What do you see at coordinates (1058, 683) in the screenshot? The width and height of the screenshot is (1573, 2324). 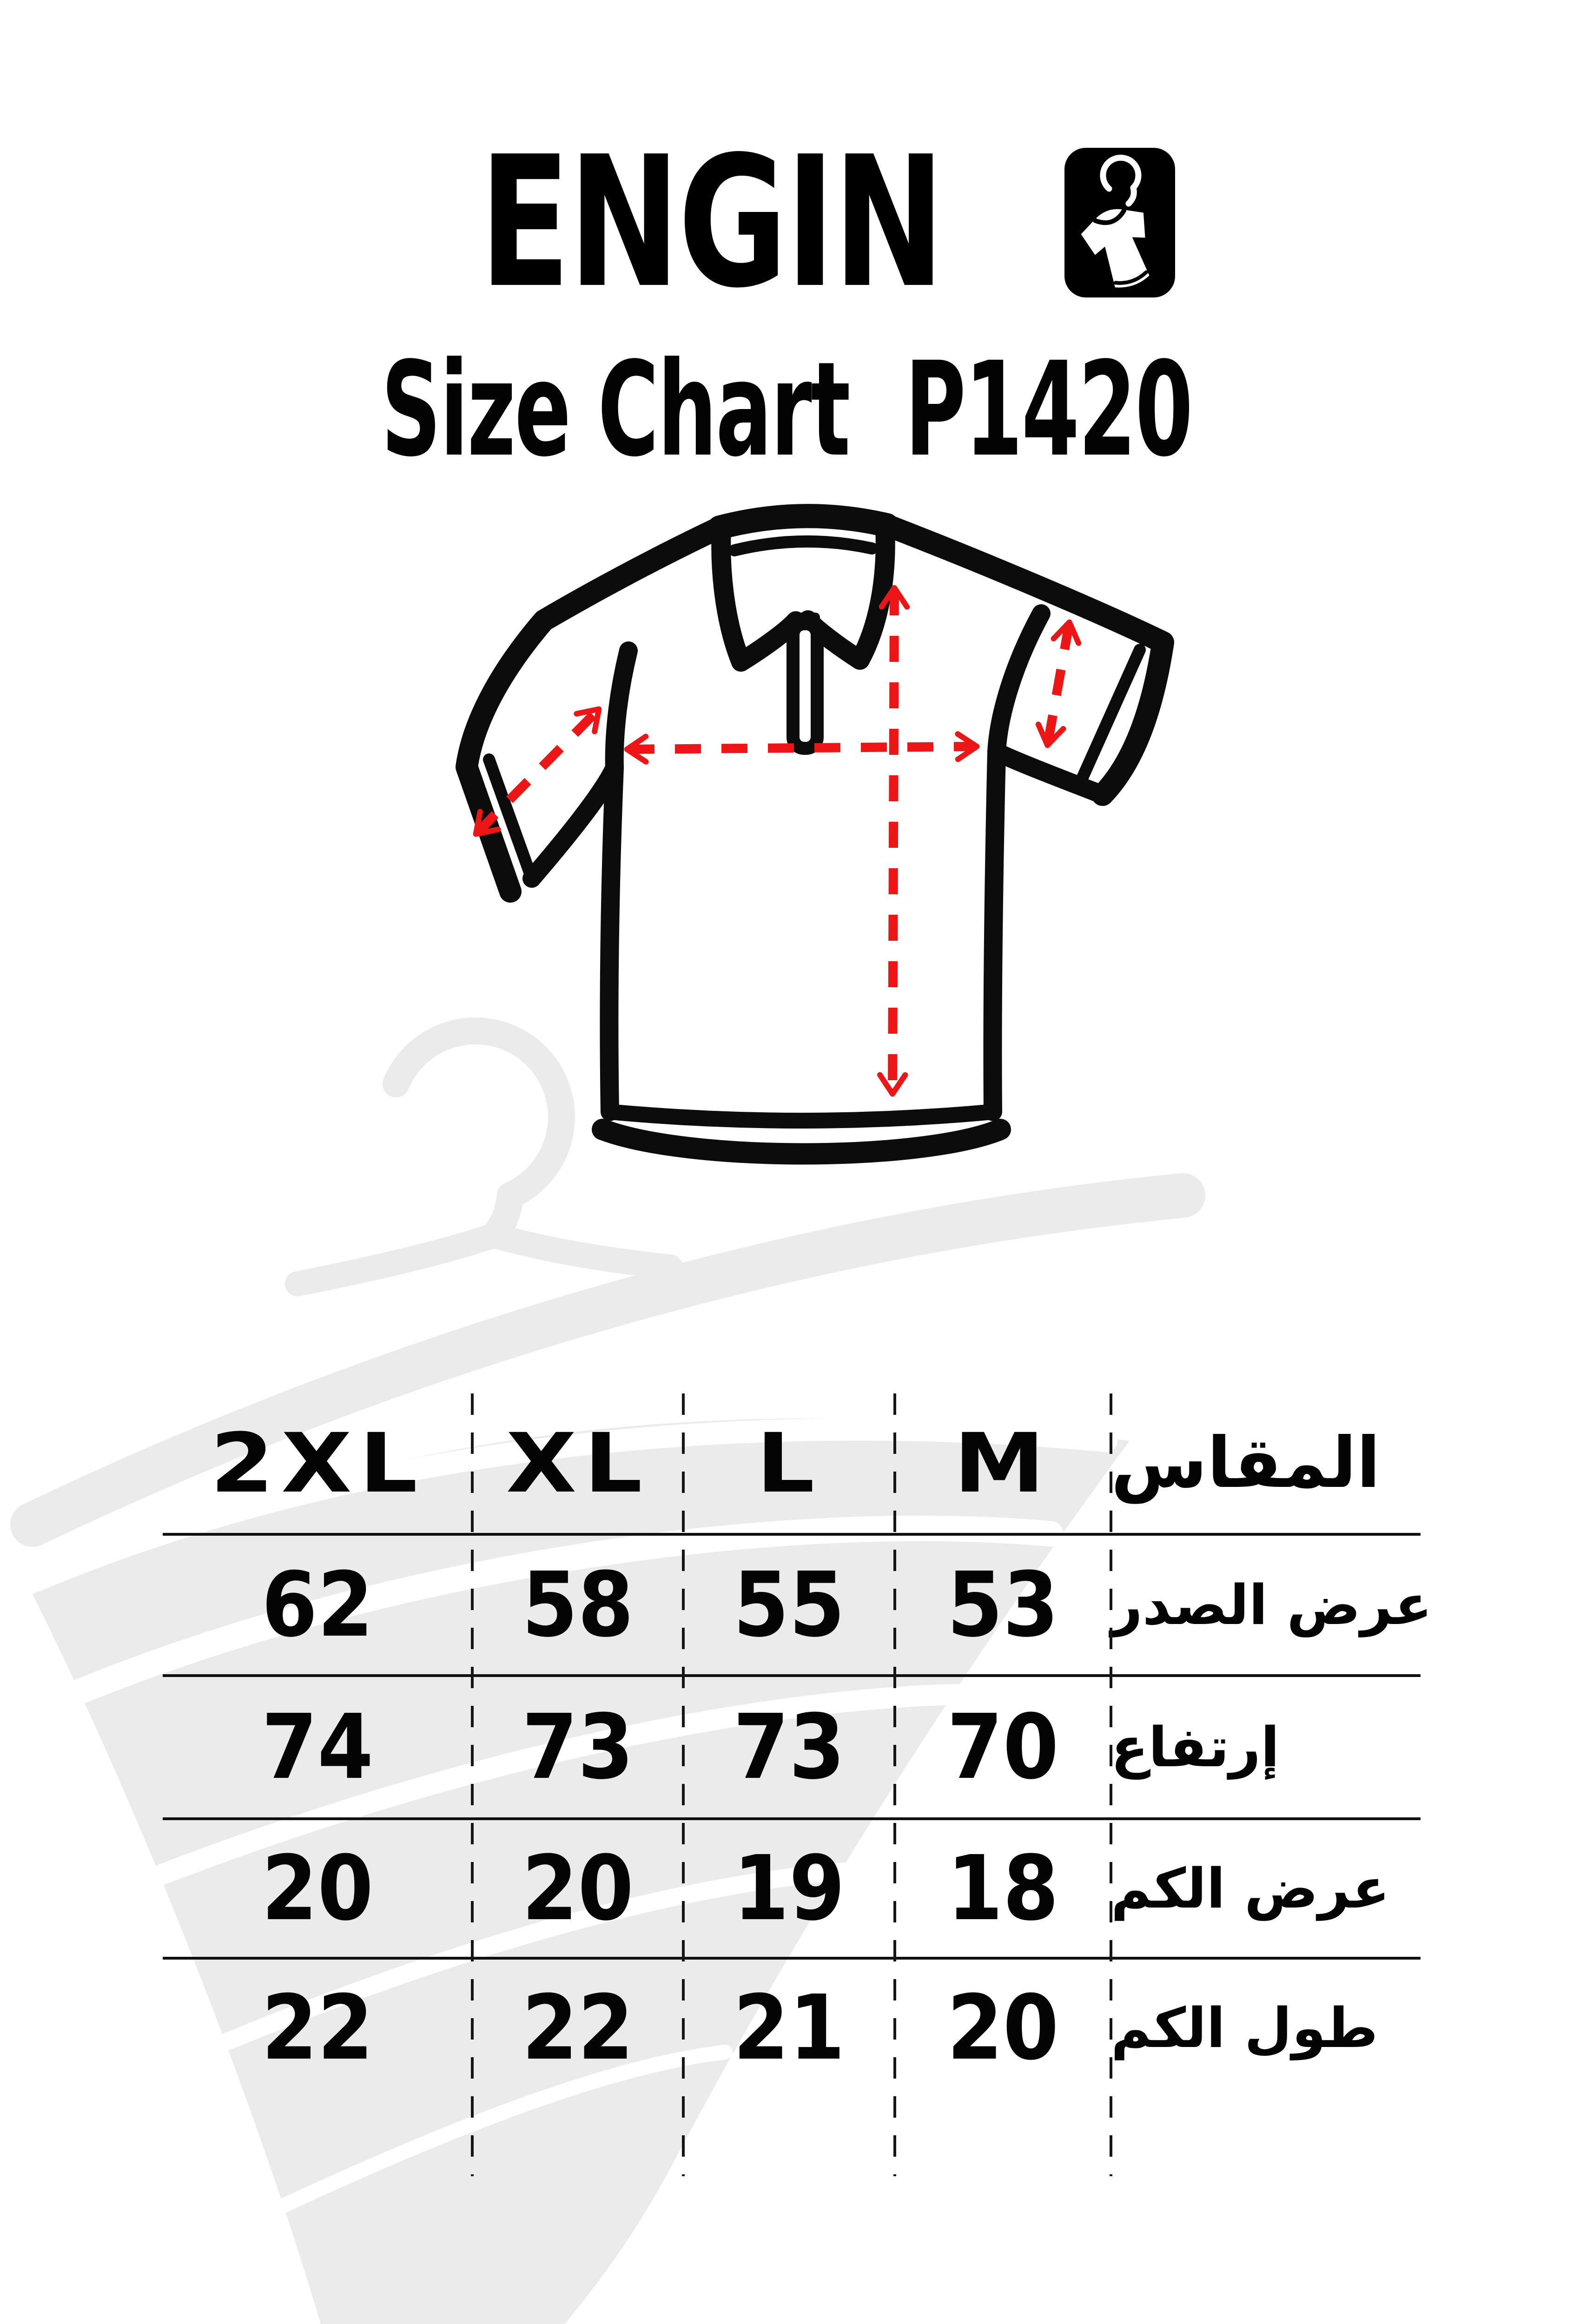 I see `sleeve-width-arrow` at bounding box center [1058, 683].